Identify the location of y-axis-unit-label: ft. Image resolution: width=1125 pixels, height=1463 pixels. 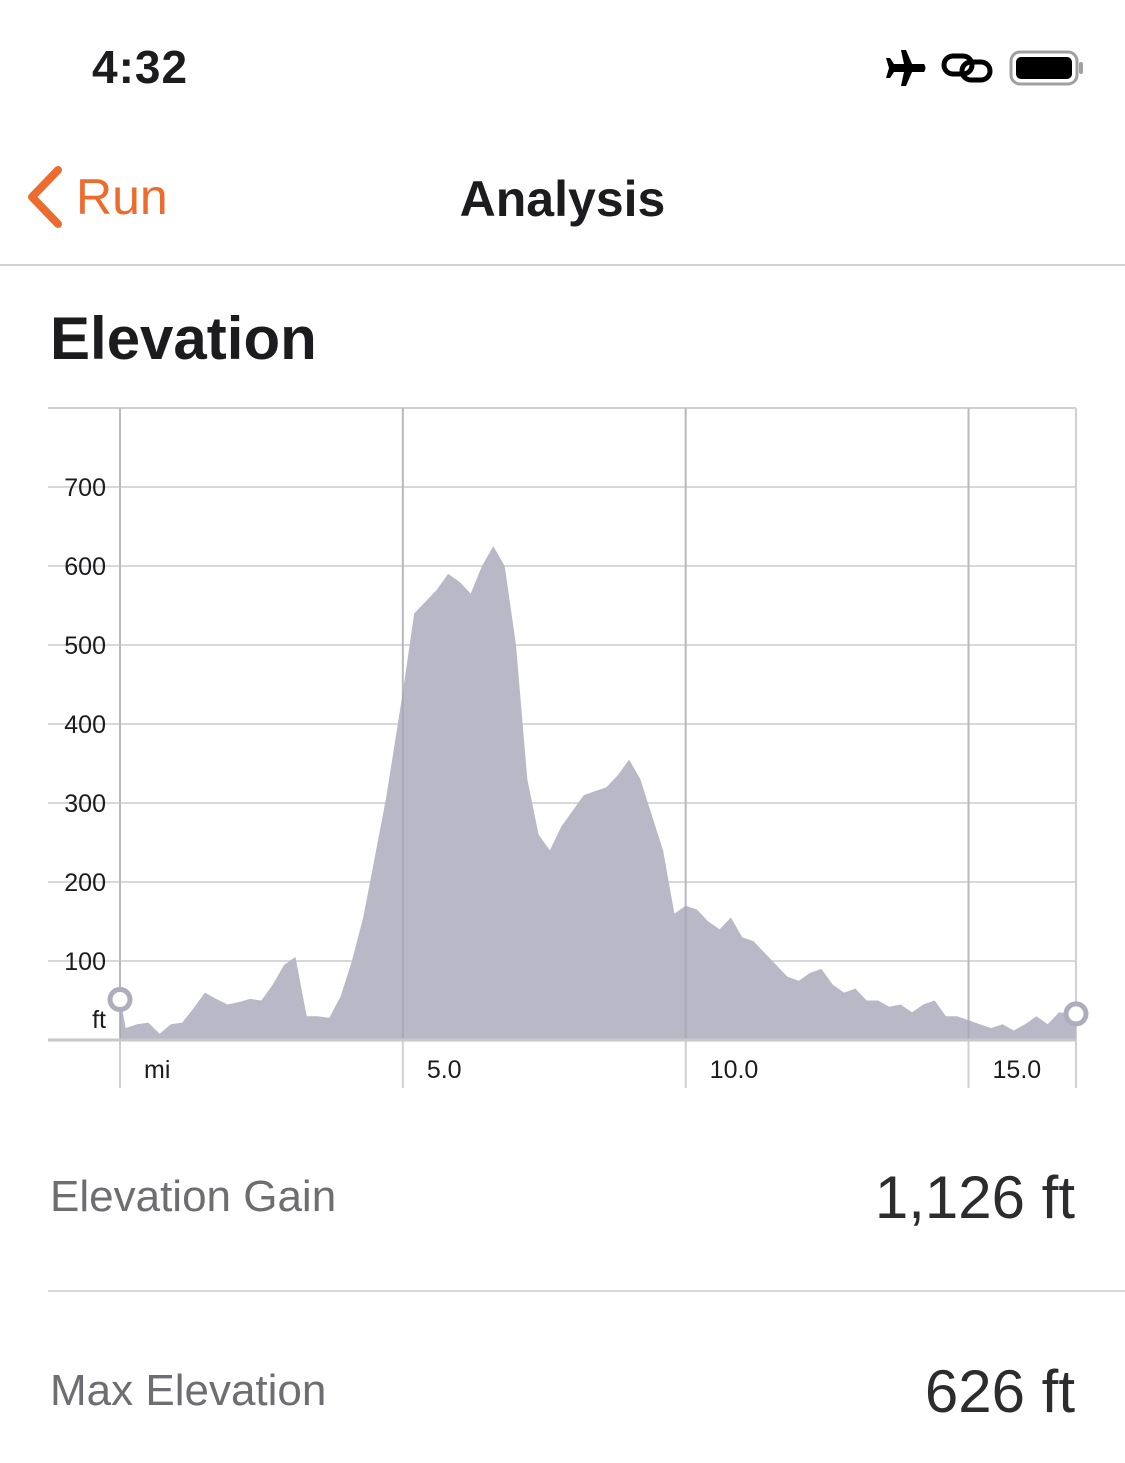
(99, 1020).